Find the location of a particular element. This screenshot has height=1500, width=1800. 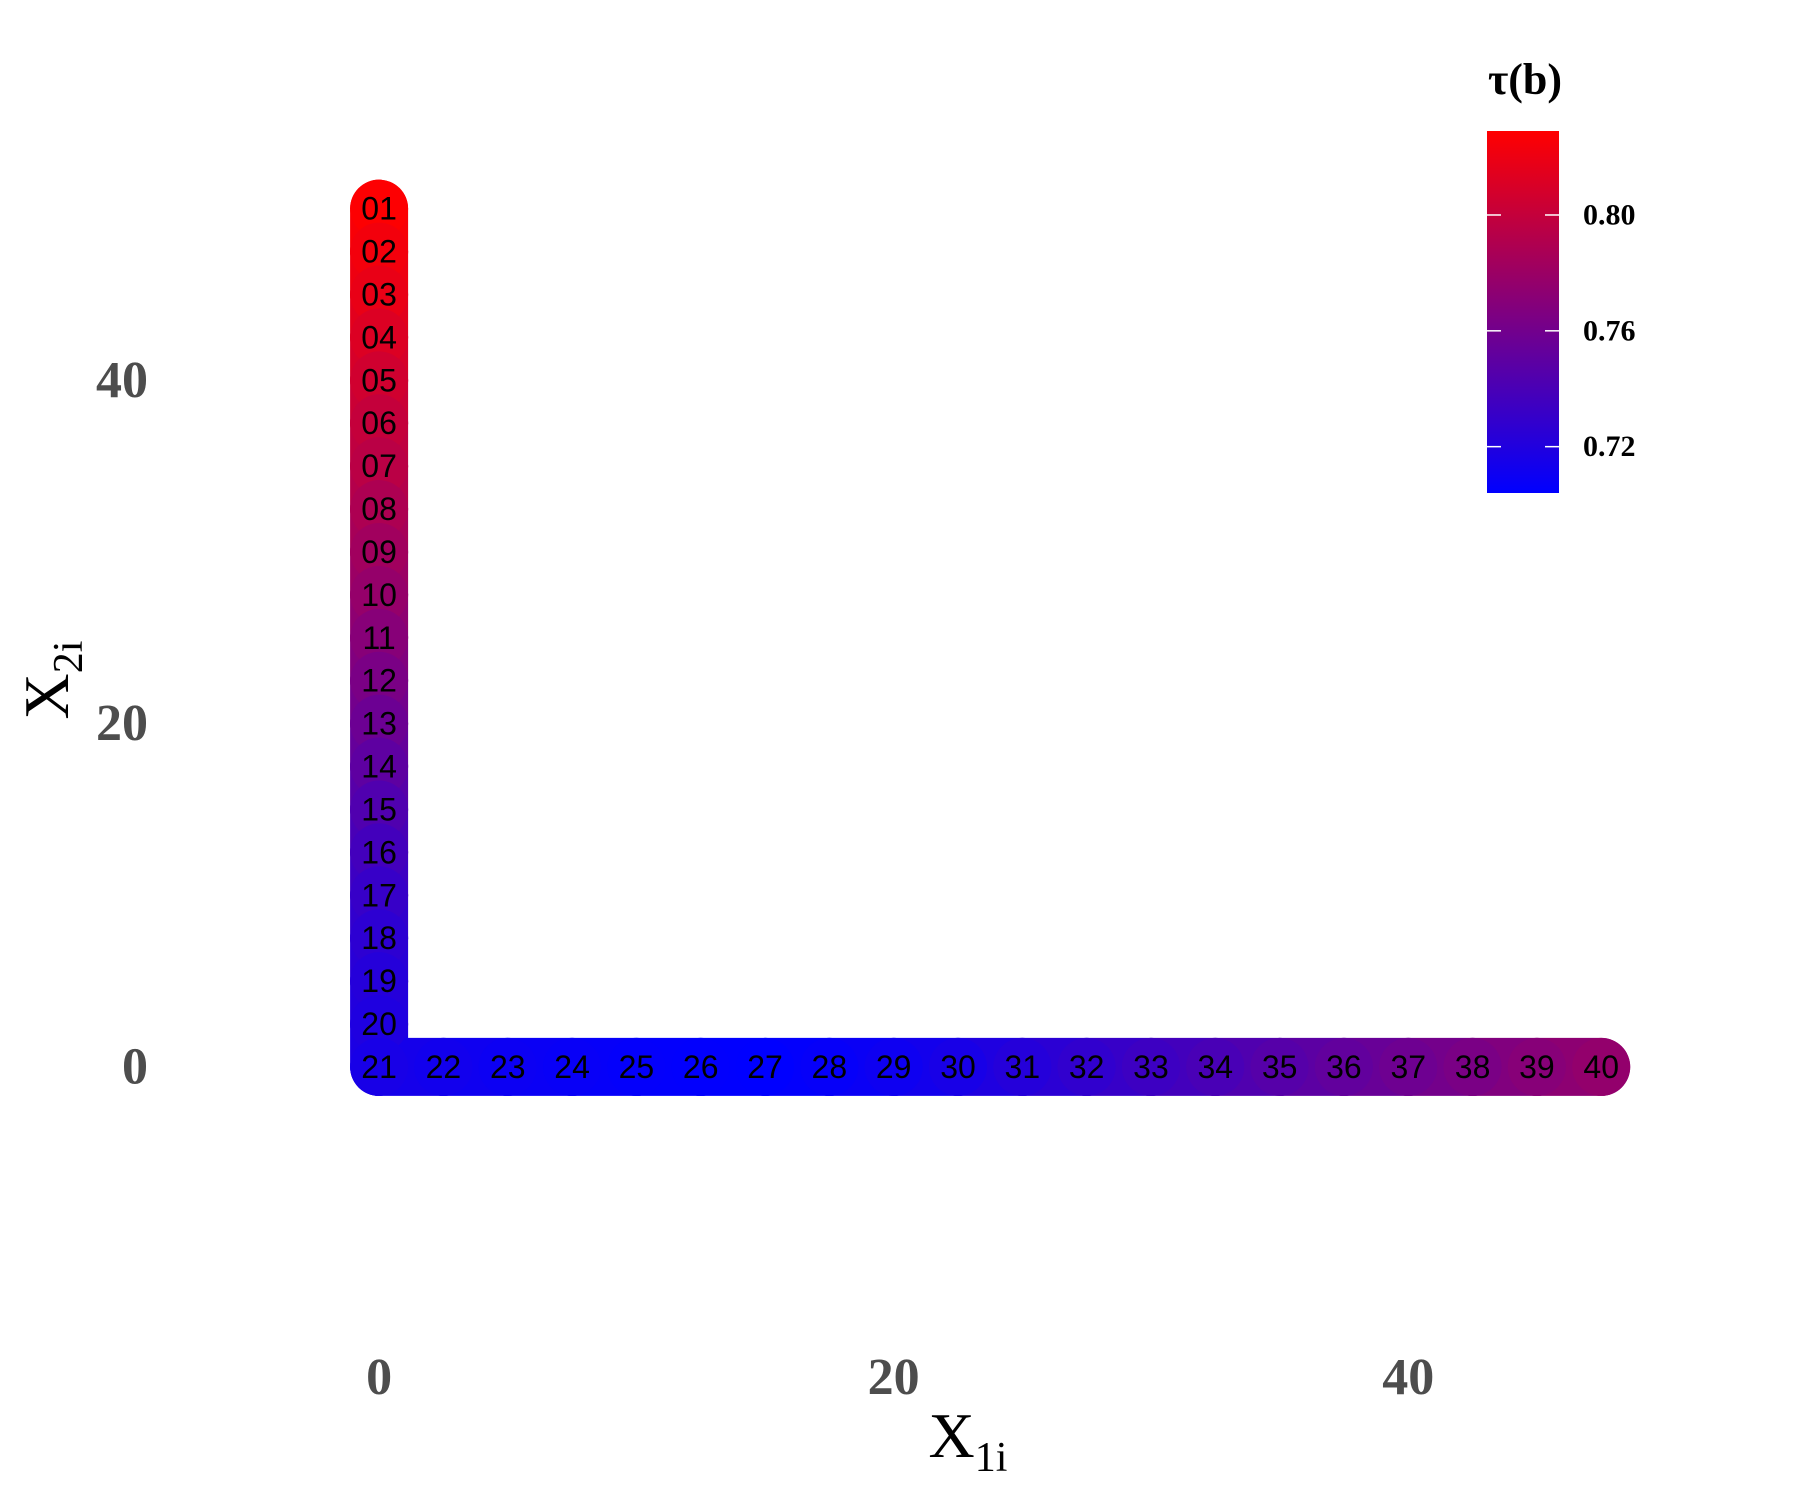

point-label: 30 is located at coordinates (958, 1067).